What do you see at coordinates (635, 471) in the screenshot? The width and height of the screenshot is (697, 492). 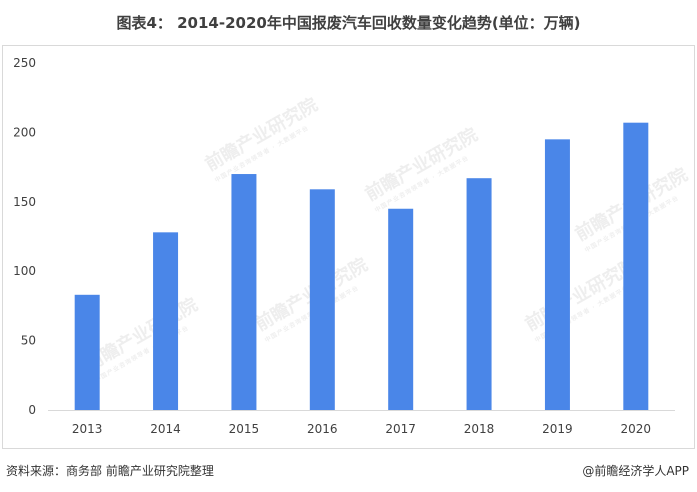 I see `brand-credit: @前瞻经济学人APP` at bounding box center [635, 471].